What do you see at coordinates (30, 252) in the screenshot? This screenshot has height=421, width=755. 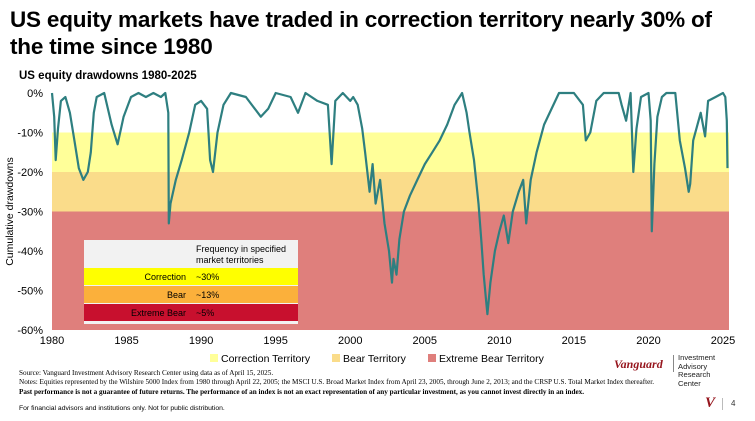 I see `y-tick-label: -40%` at bounding box center [30, 252].